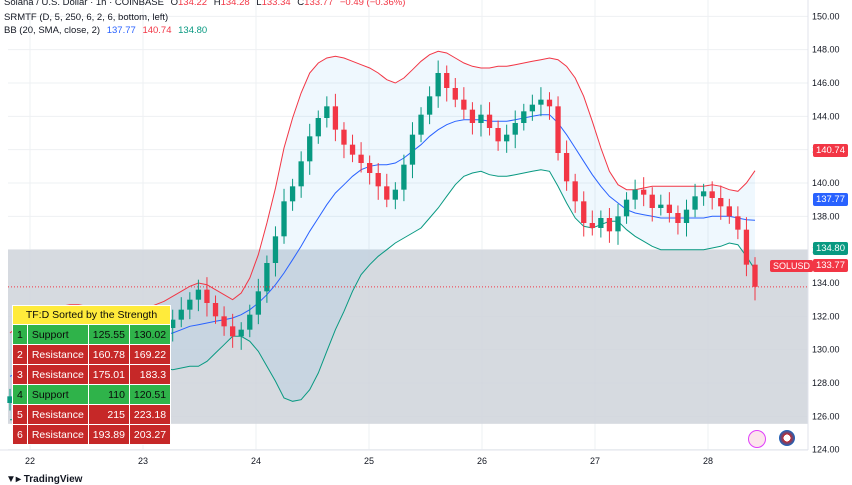 The height and width of the screenshot is (485, 852). I want to click on y-tick-label: 126.00, so click(826, 416).